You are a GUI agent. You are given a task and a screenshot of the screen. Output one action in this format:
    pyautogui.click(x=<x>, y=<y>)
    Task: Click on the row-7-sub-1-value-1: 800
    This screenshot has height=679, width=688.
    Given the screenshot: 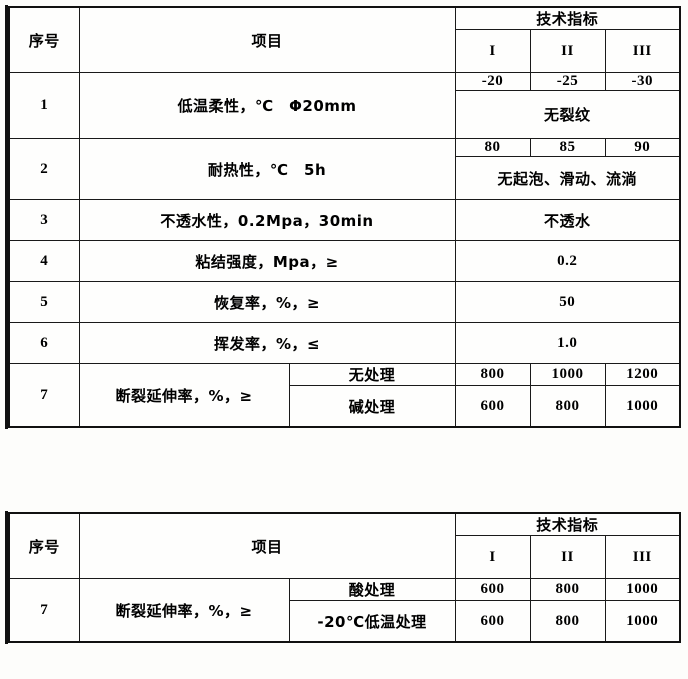 What is the action you would take?
    pyautogui.click(x=492, y=374)
    